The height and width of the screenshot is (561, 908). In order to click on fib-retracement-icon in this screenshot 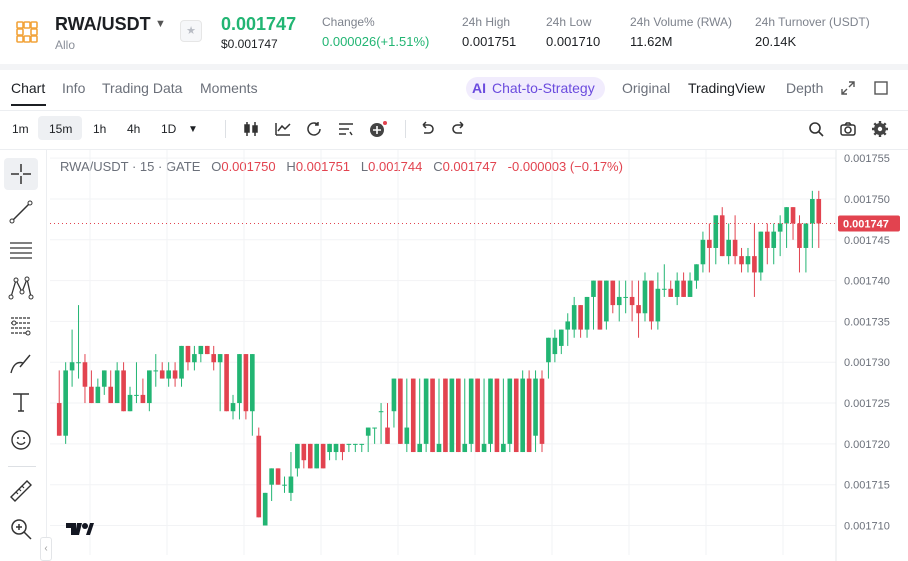, I will do `click(21, 326)`.